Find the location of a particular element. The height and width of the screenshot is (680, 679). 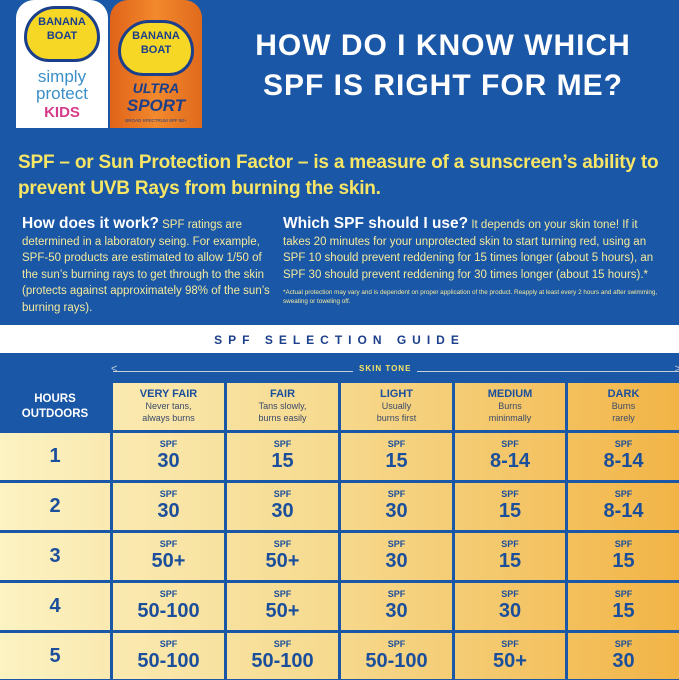

column-header: VERY FAIR Never tans, always burns is located at coordinates (168, 406).